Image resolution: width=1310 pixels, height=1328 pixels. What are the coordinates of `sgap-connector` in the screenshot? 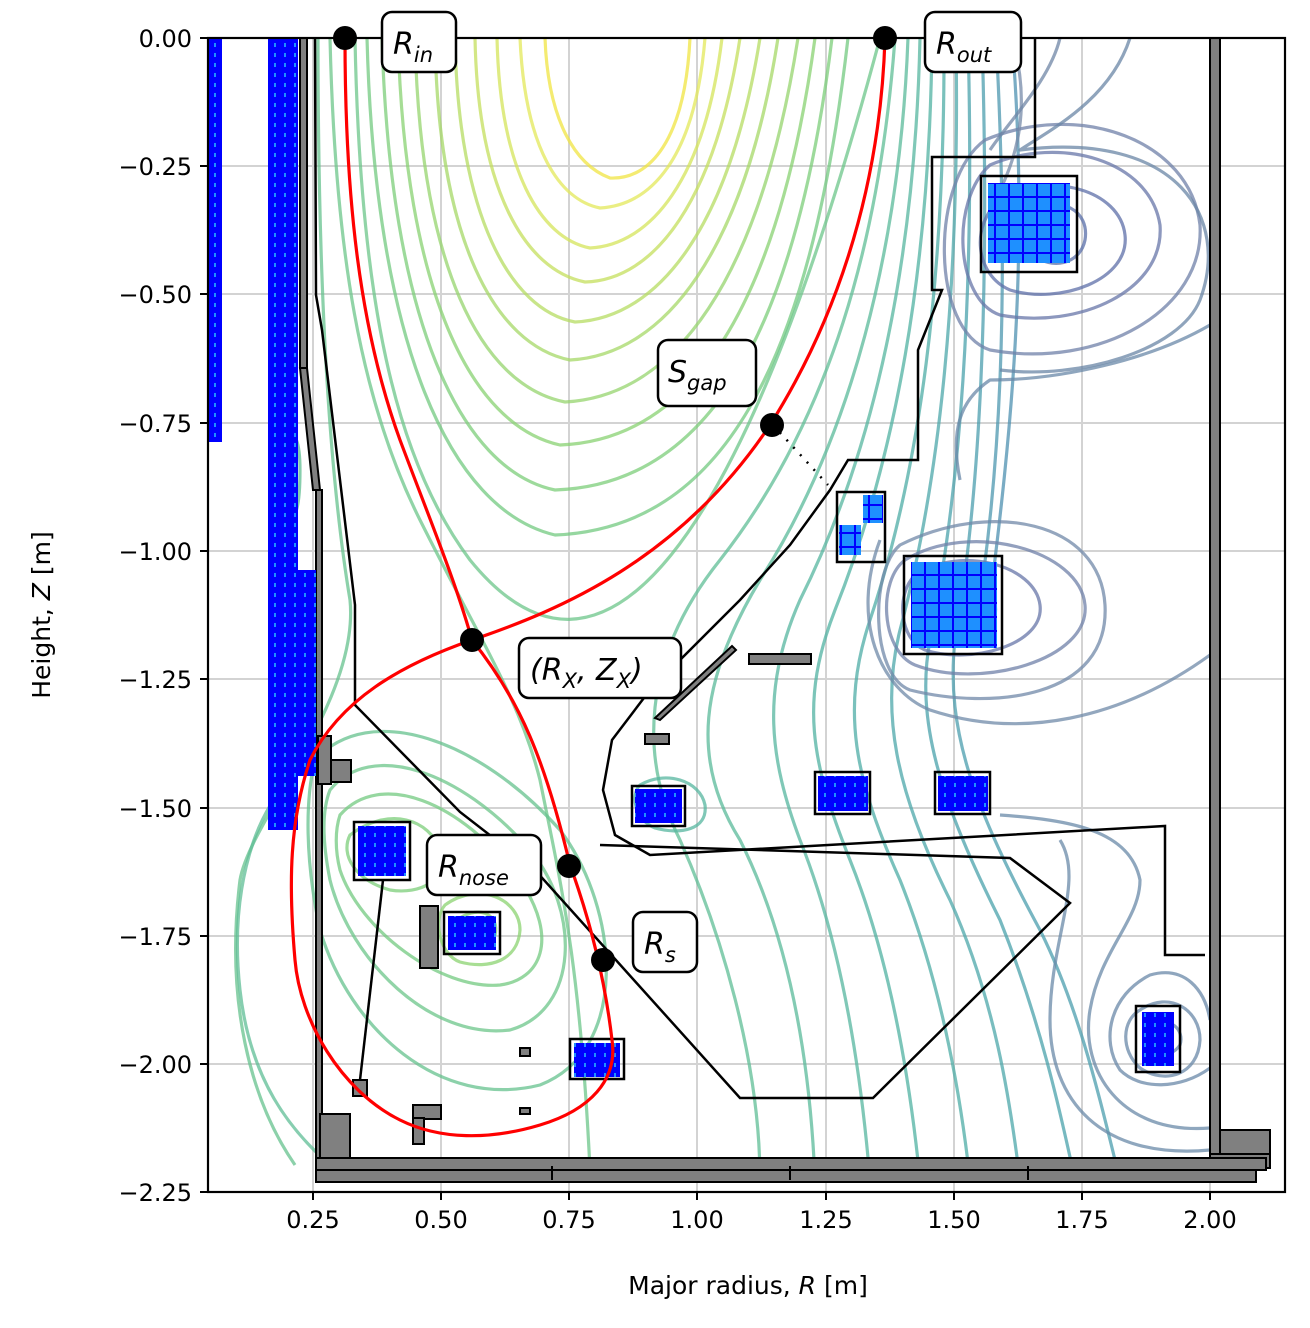 It's located at (800, 455).